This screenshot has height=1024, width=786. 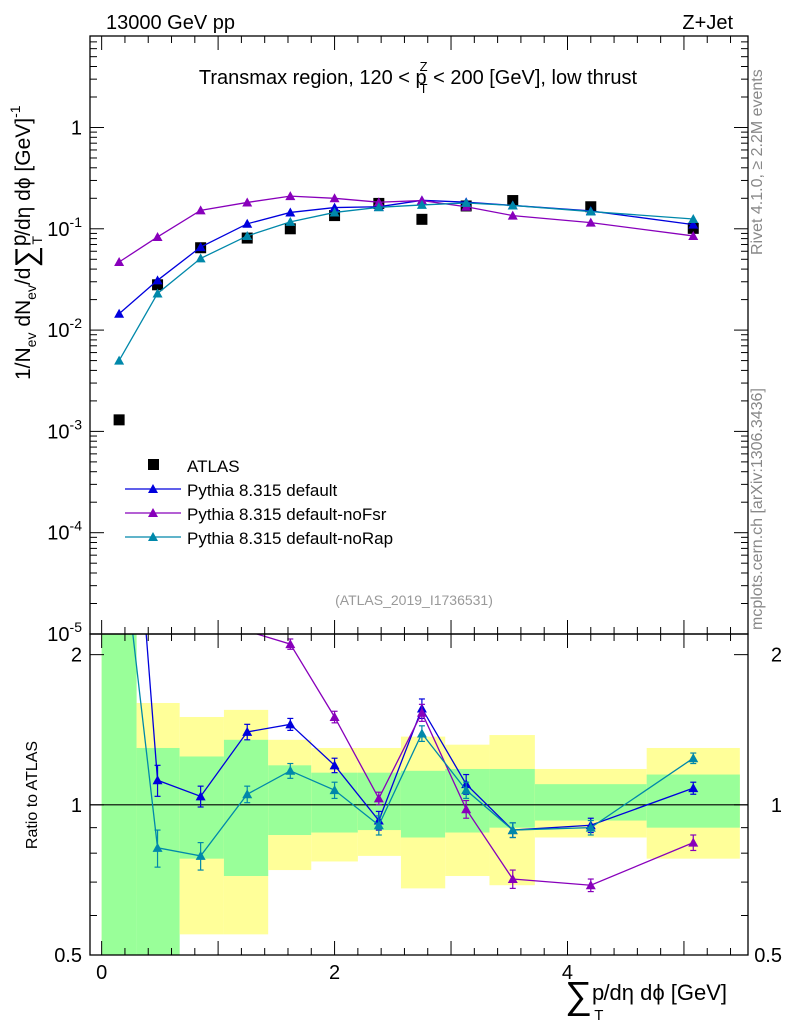 I want to click on ratio-line, so click(x=474, y=760).